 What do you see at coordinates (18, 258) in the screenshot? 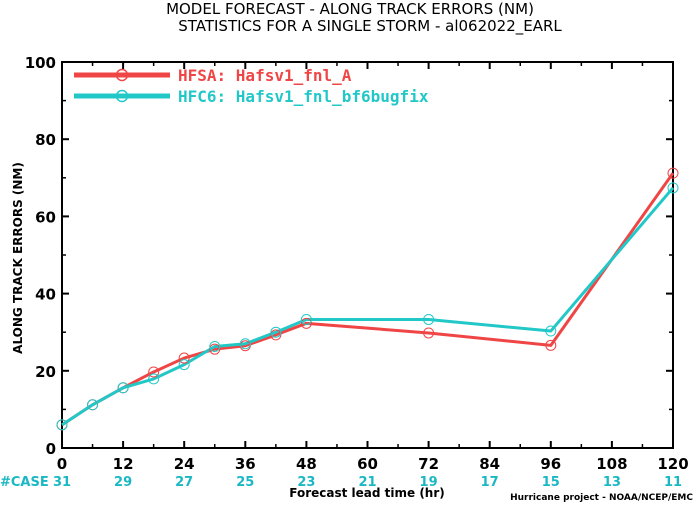
I see `y-axis-label: ALONG TRACK ERRORS (NM)` at bounding box center [18, 258].